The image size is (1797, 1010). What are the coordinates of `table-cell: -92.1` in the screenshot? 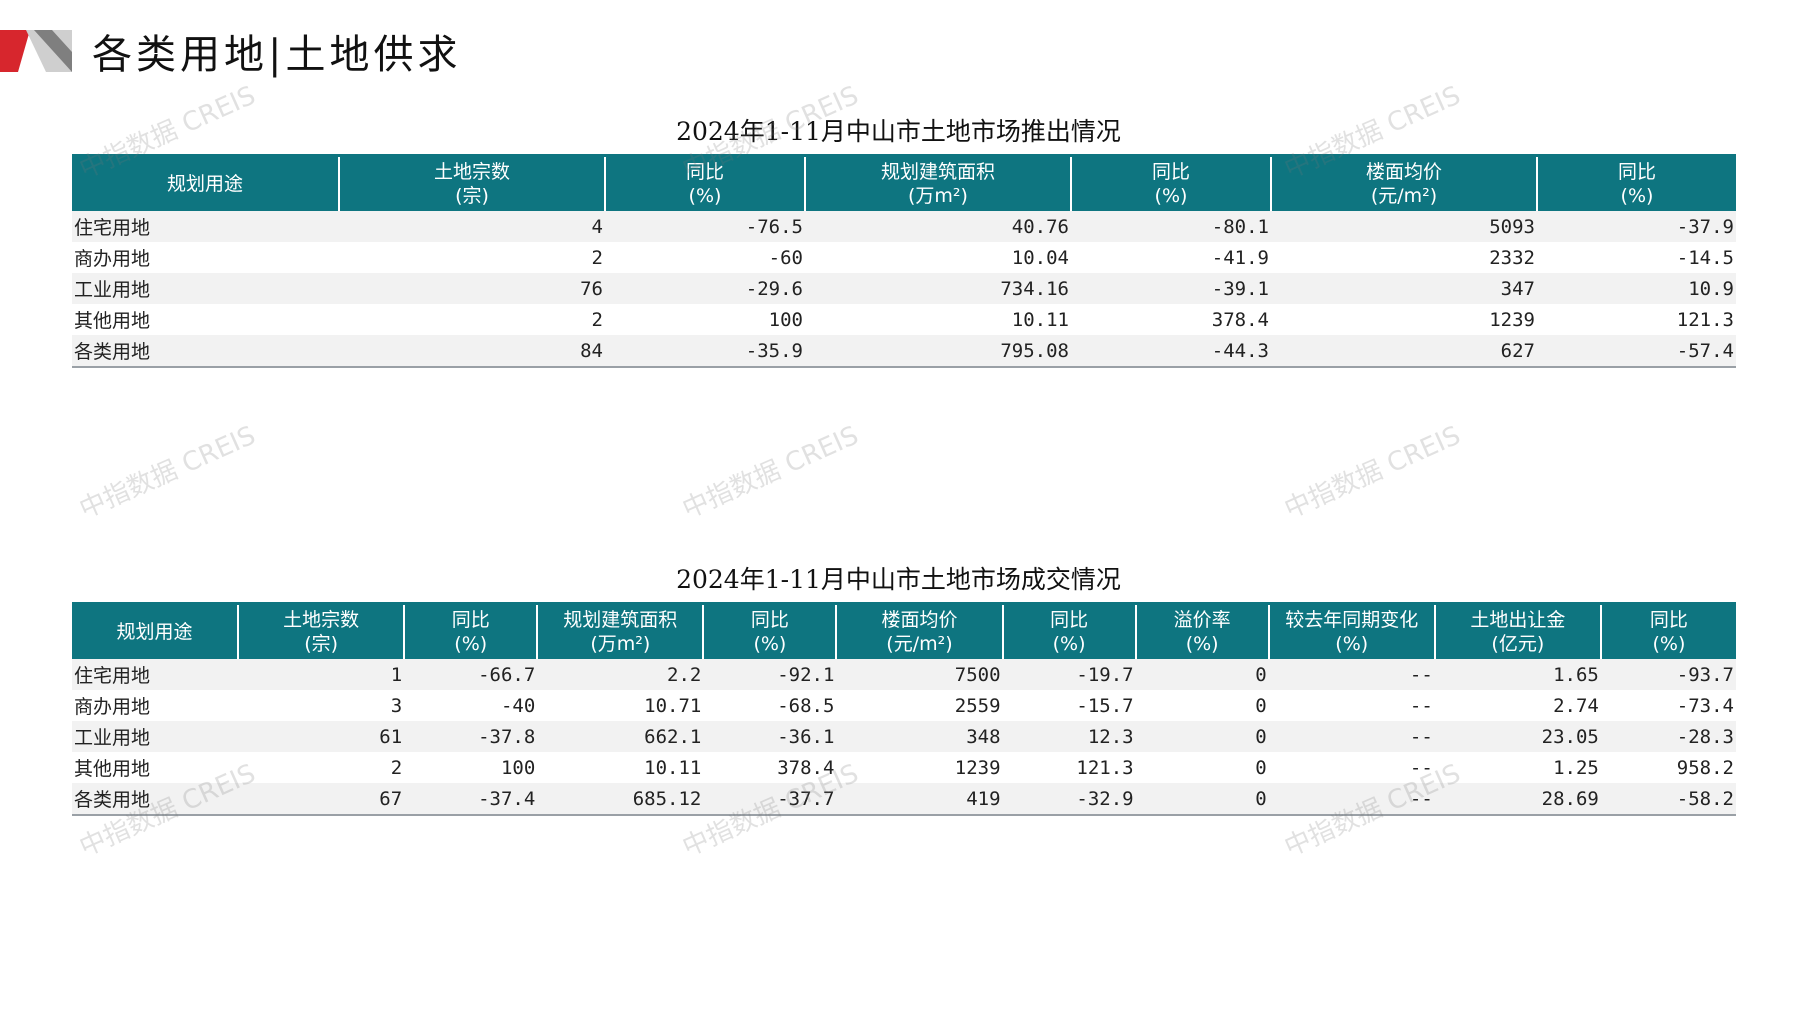 It's located at (770, 674).